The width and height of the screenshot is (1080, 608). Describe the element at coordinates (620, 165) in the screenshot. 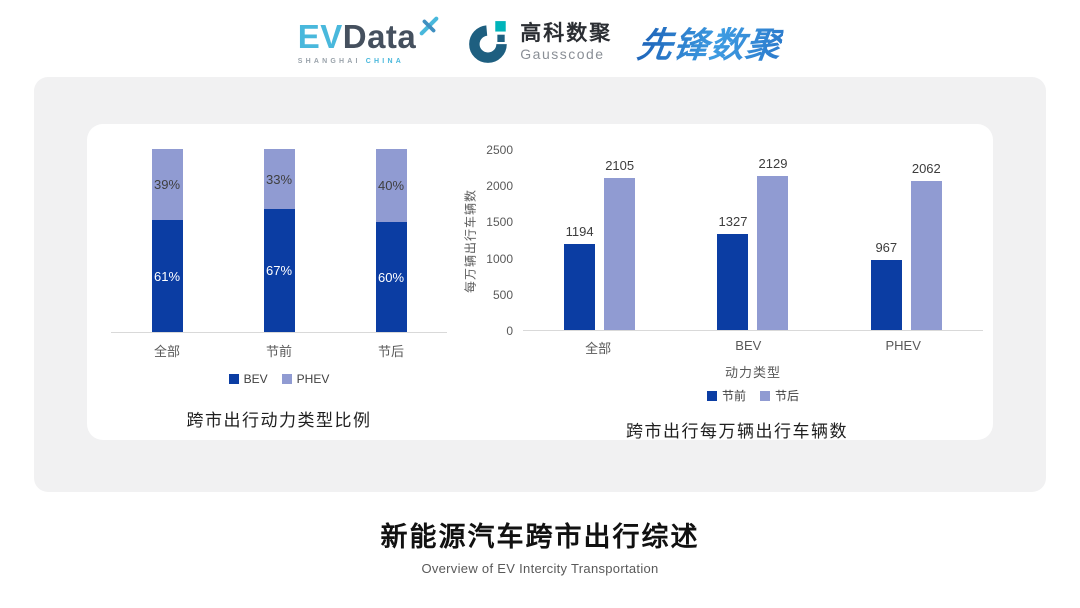

I see `bar-value-label: 2105` at that location.